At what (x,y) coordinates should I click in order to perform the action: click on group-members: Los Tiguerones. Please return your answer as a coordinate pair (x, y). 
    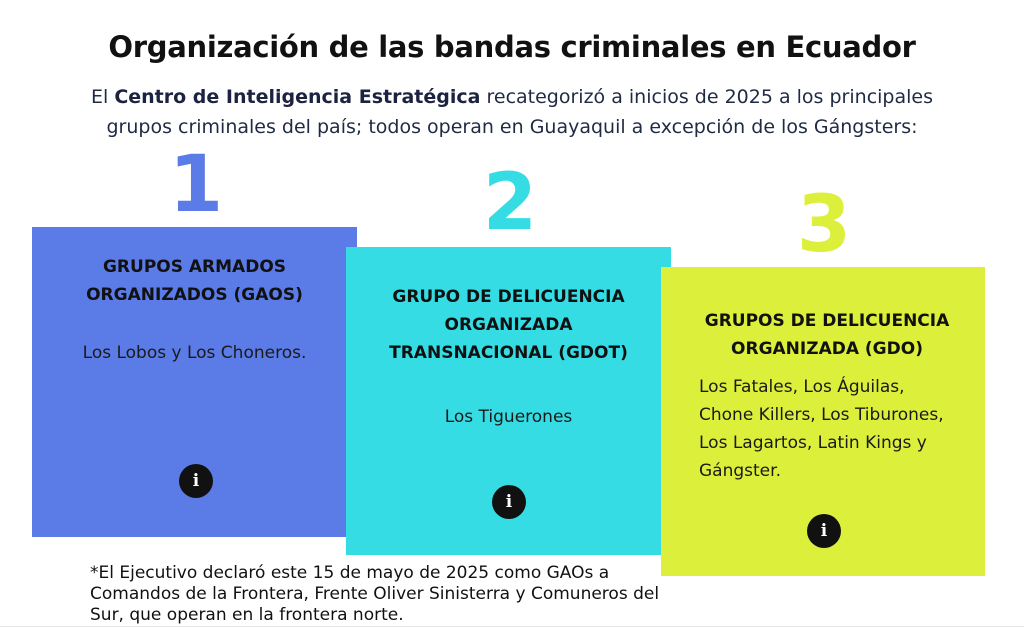
    Looking at the image, I should click on (508, 417).